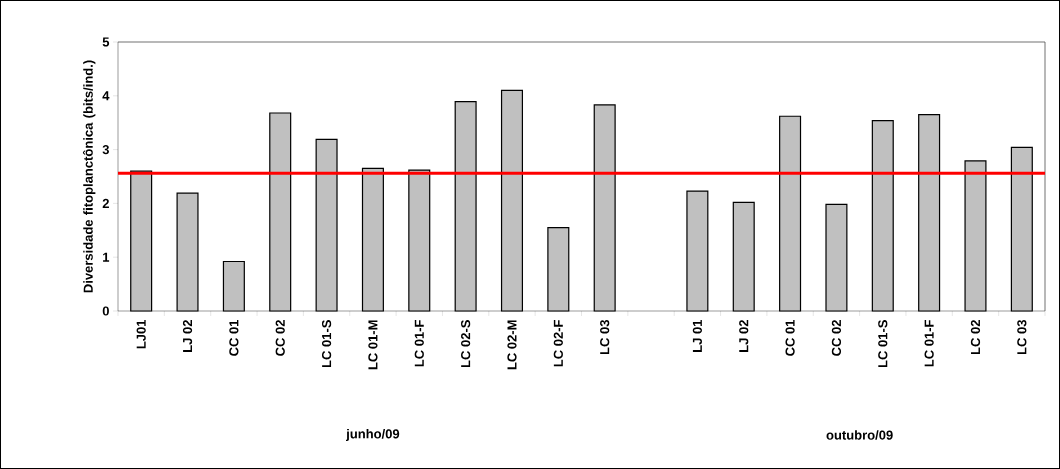 The height and width of the screenshot is (469, 1060). I want to click on y-tick-label: 0, so click(105, 311).